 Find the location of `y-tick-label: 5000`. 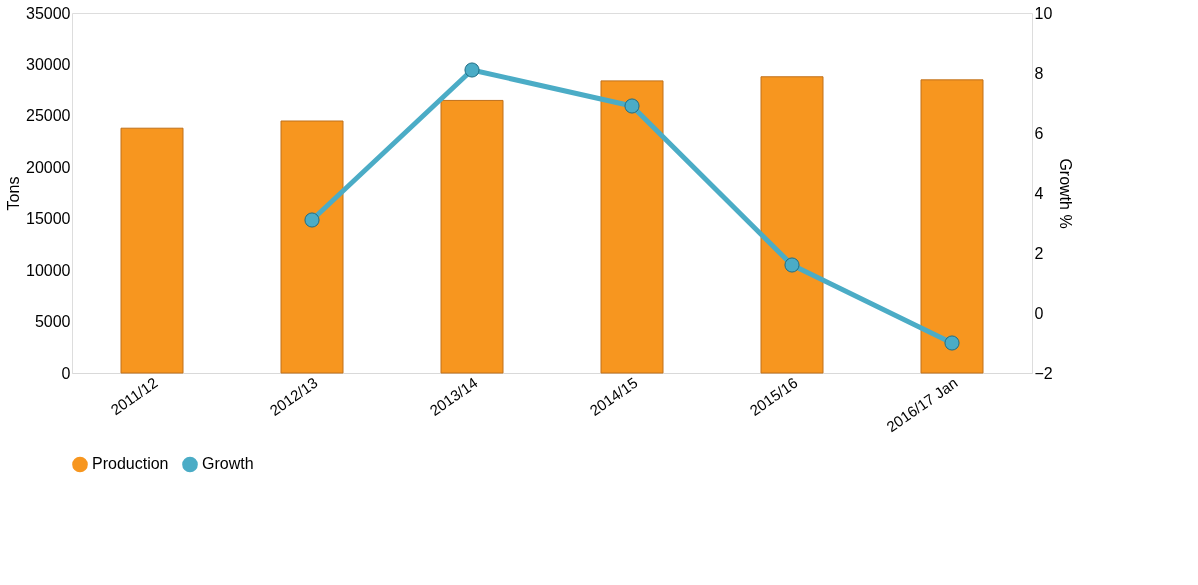

y-tick-label: 5000 is located at coordinates (52, 322).